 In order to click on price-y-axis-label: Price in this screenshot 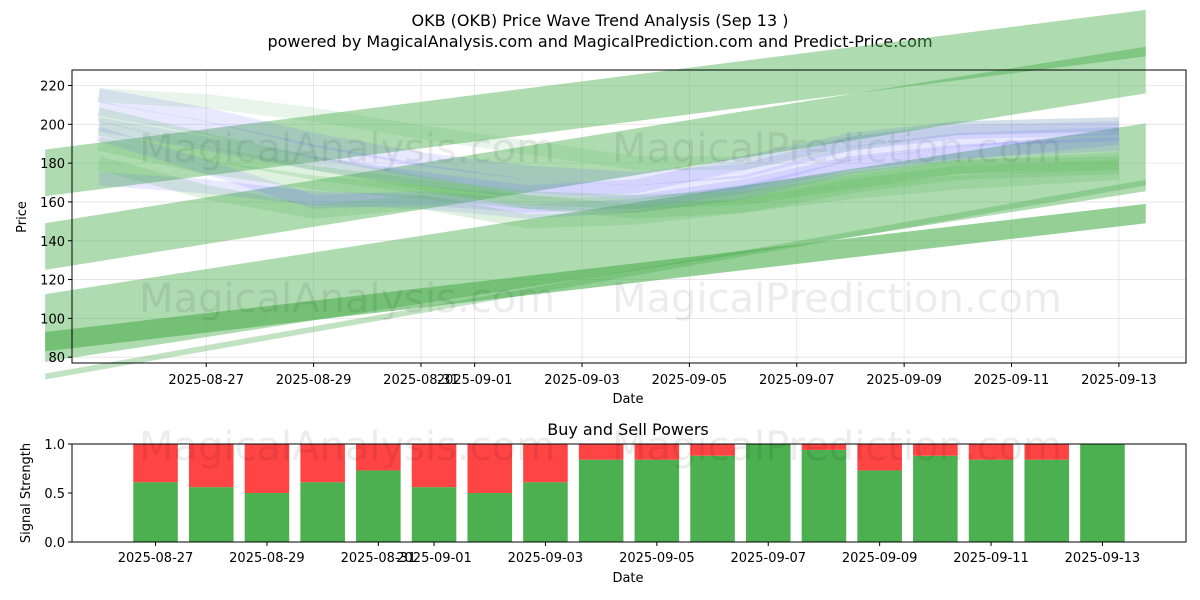, I will do `click(22, 217)`.